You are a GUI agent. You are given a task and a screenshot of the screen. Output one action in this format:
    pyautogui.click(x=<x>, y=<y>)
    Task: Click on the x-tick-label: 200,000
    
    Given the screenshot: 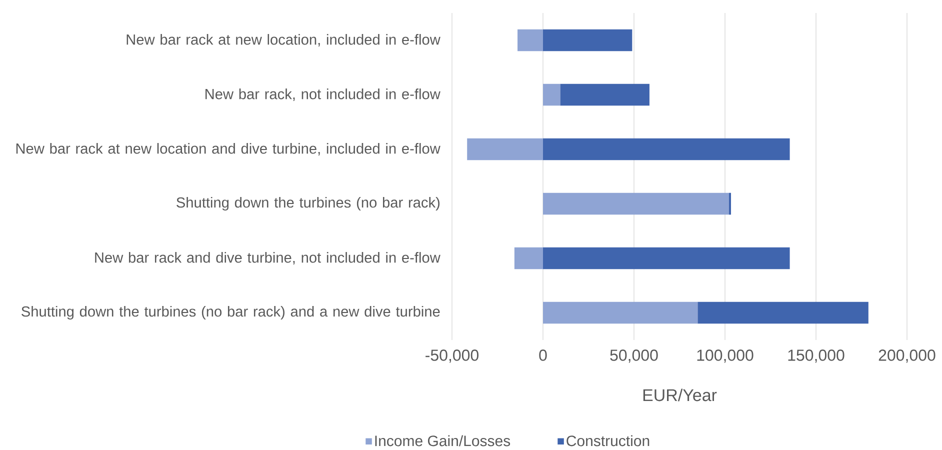 What is the action you would take?
    pyautogui.click(x=907, y=356)
    